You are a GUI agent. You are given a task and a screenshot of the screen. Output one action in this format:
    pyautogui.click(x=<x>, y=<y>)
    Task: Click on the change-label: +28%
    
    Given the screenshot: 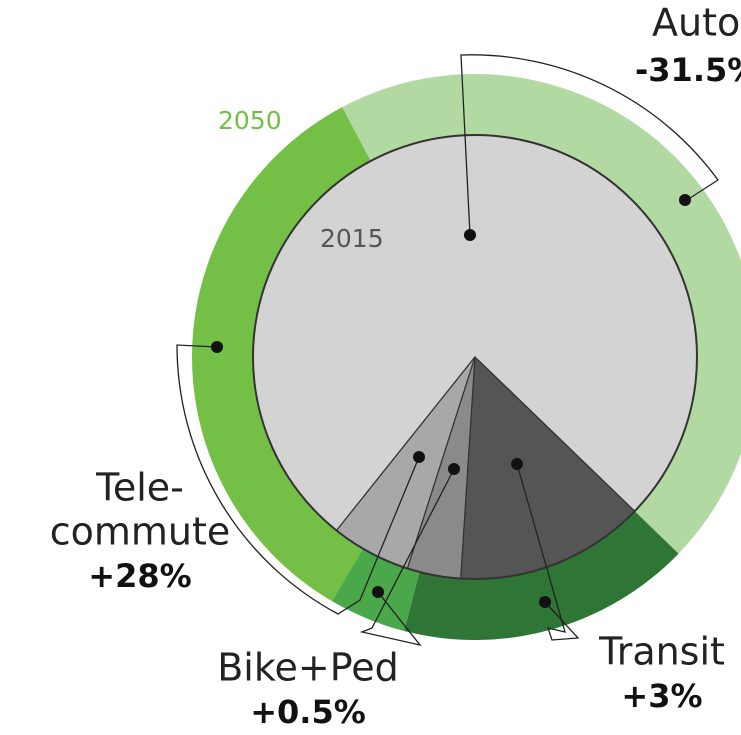 What is the action you would take?
    pyautogui.click(x=139, y=576)
    